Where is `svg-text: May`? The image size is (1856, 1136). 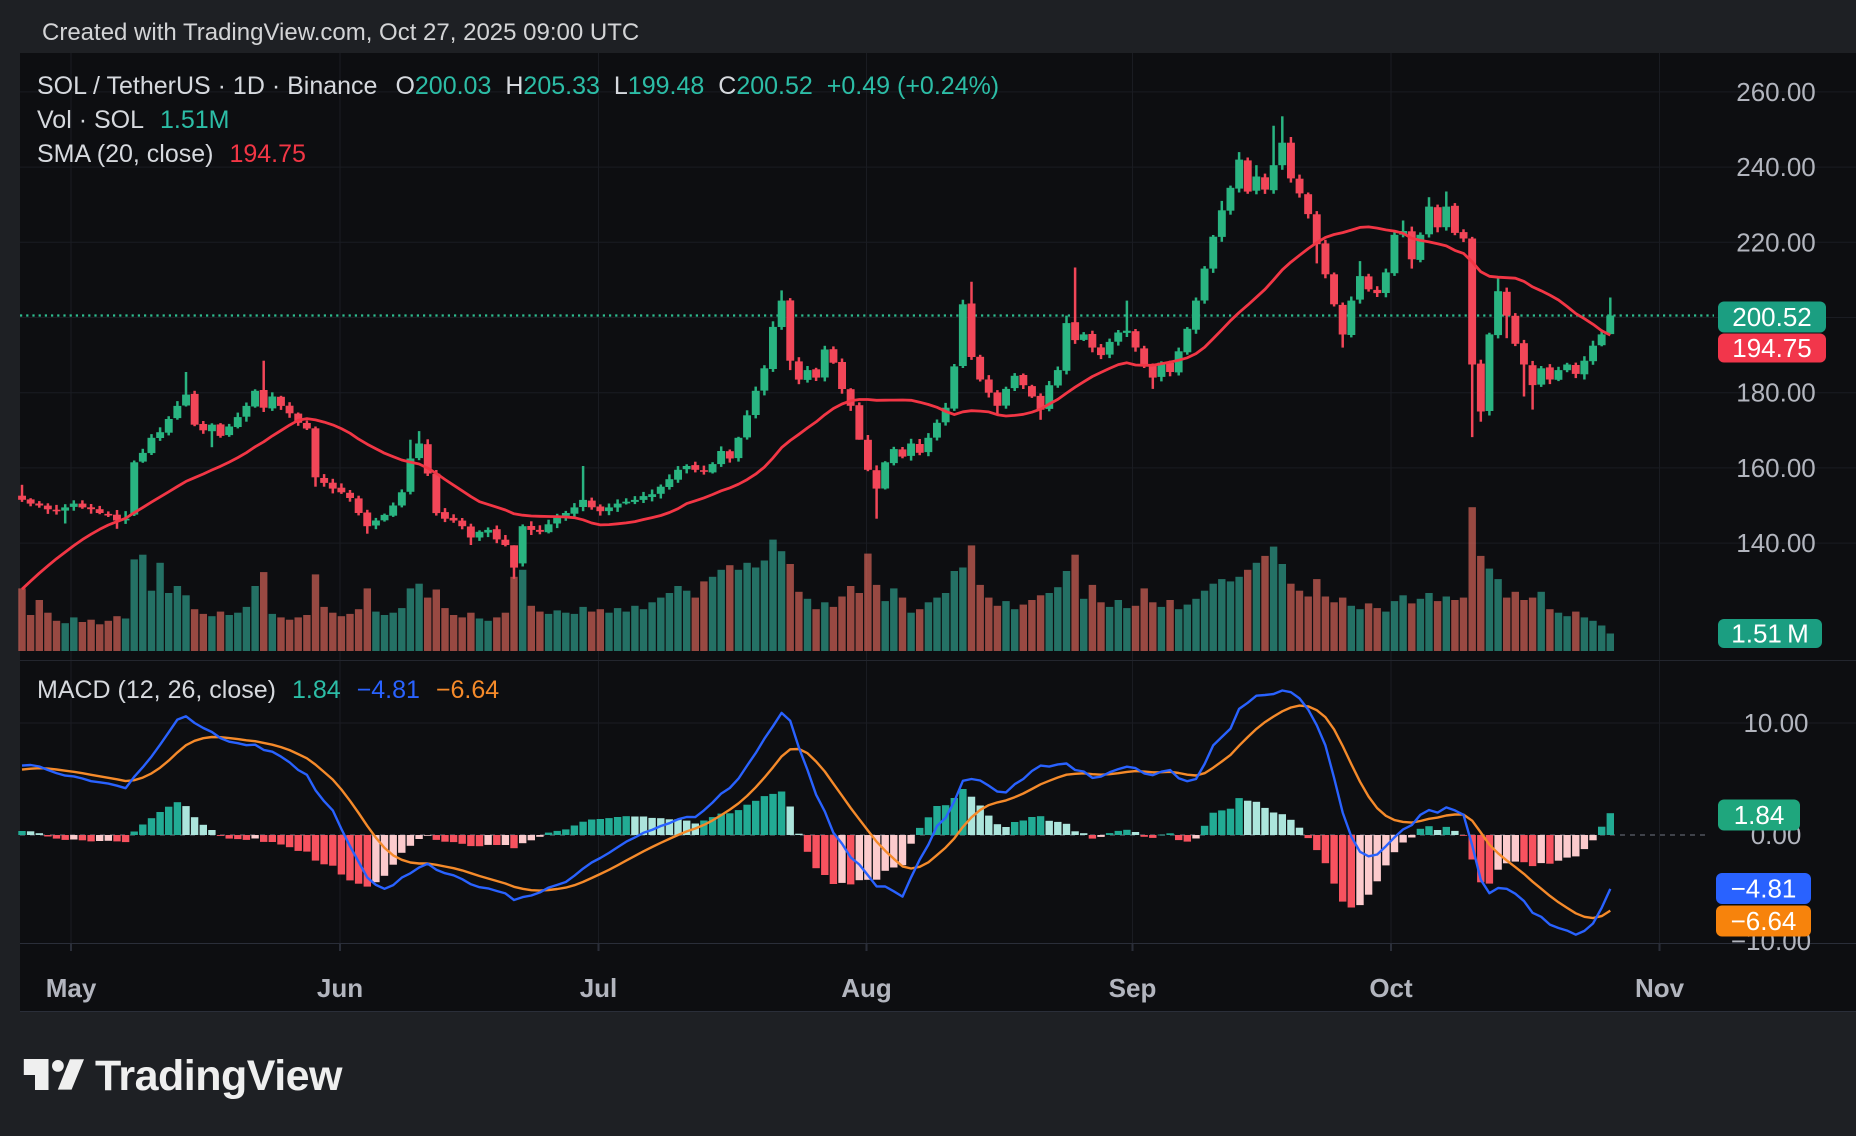
svg-text: May is located at coordinates (71, 988).